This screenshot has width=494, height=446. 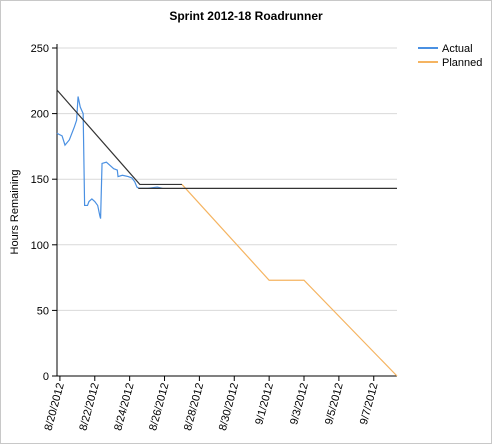 I want to click on legend-label: Planned, so click(x=462, y=63).